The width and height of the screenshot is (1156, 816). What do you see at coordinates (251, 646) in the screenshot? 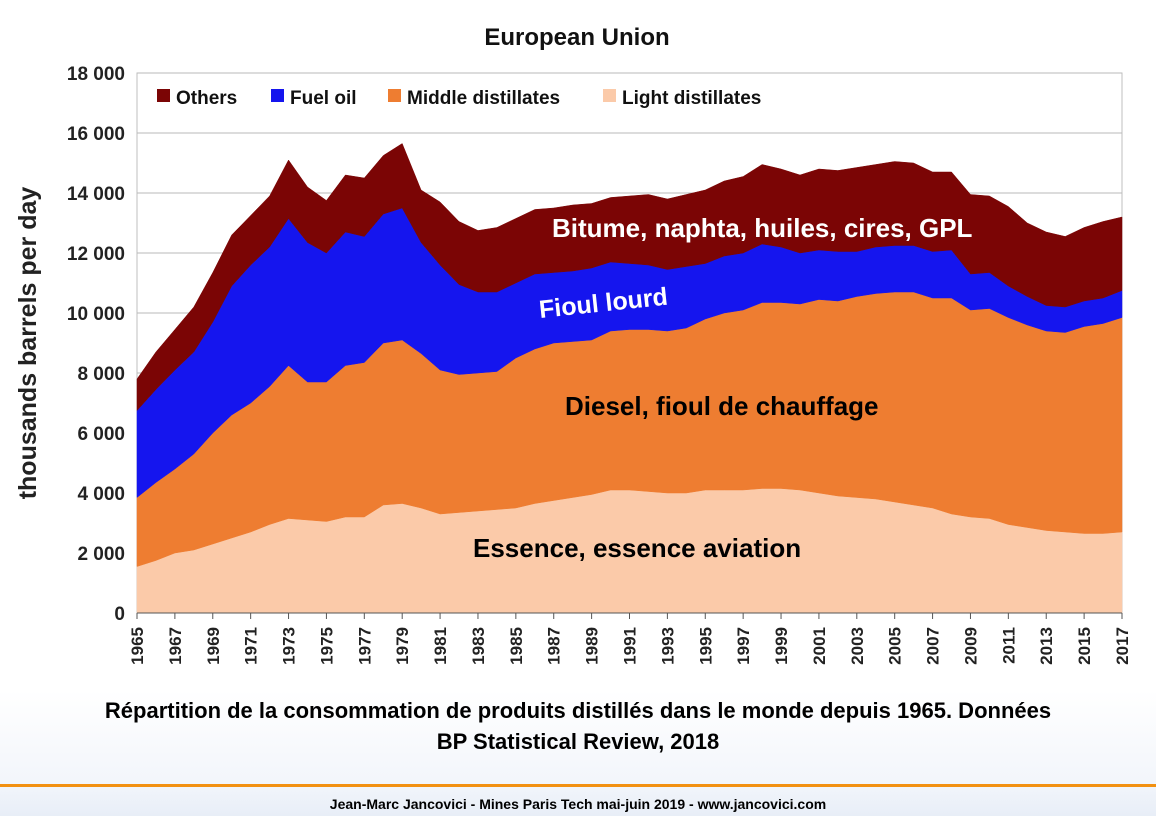
I see `x-tick-label: 1971` at bounding box center [251, 646].